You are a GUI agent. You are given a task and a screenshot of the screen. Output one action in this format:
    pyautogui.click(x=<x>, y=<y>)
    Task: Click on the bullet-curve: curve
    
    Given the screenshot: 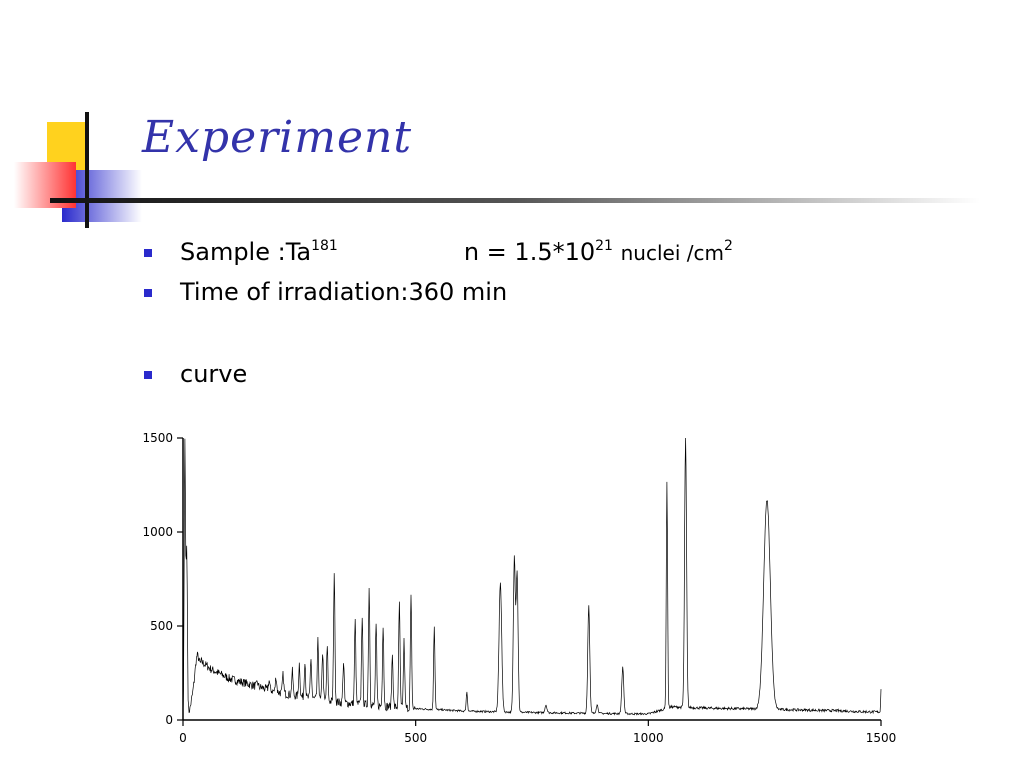 What is the action you would take?
    pyautogui.click(x=572, y=374)
    